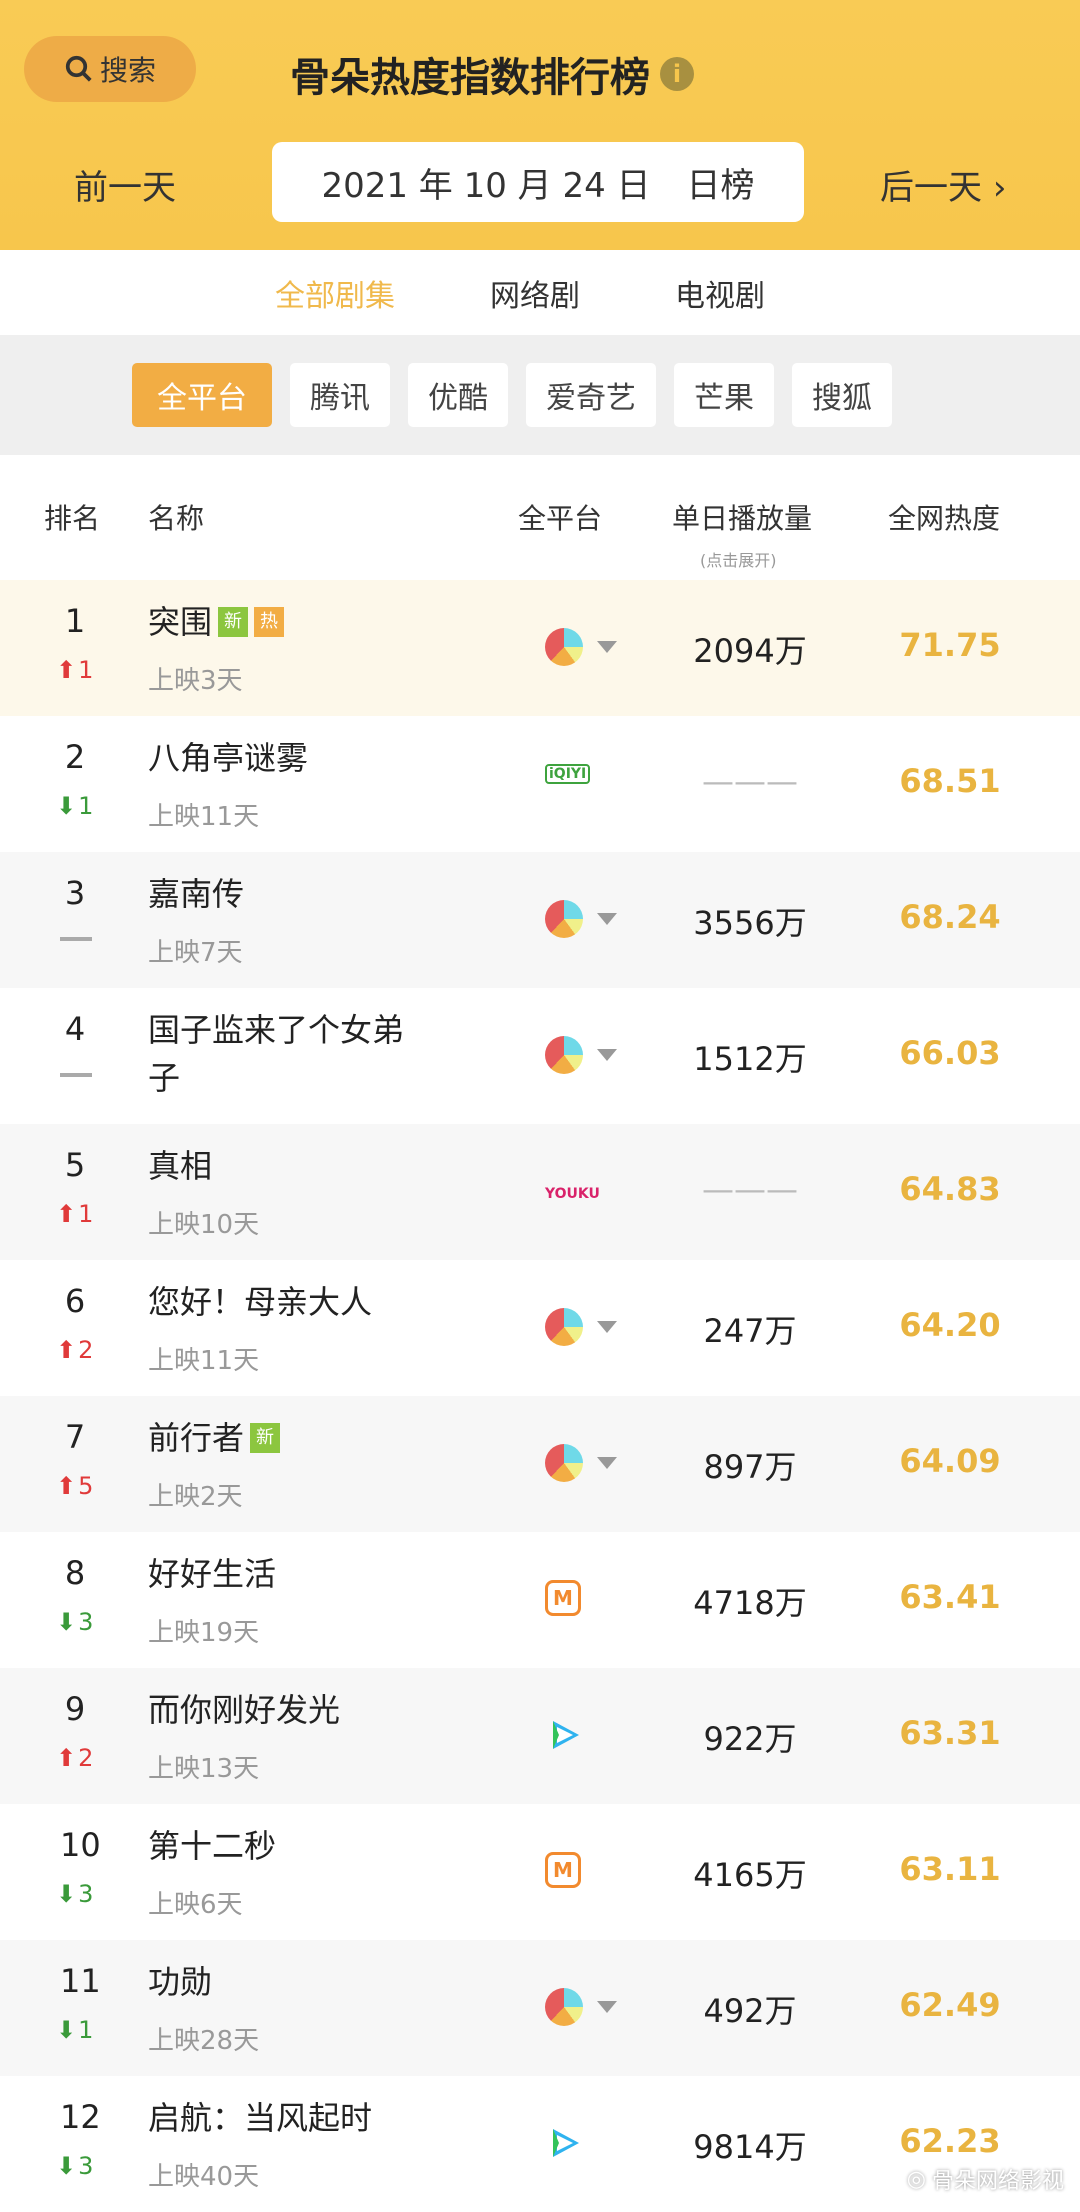 This screenshot has height=2212, width=1080. I want to click on rank-change-value: 3, so click(86, 1622).